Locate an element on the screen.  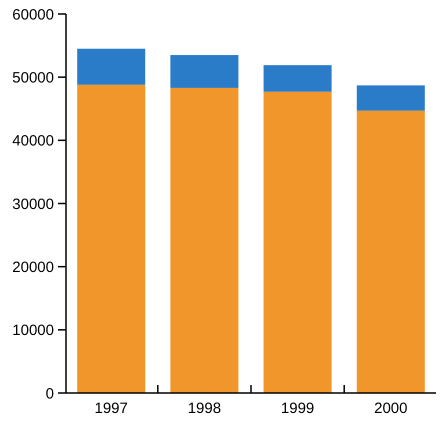
y-tick-label: 10000 is located at coordinates (33, 331).